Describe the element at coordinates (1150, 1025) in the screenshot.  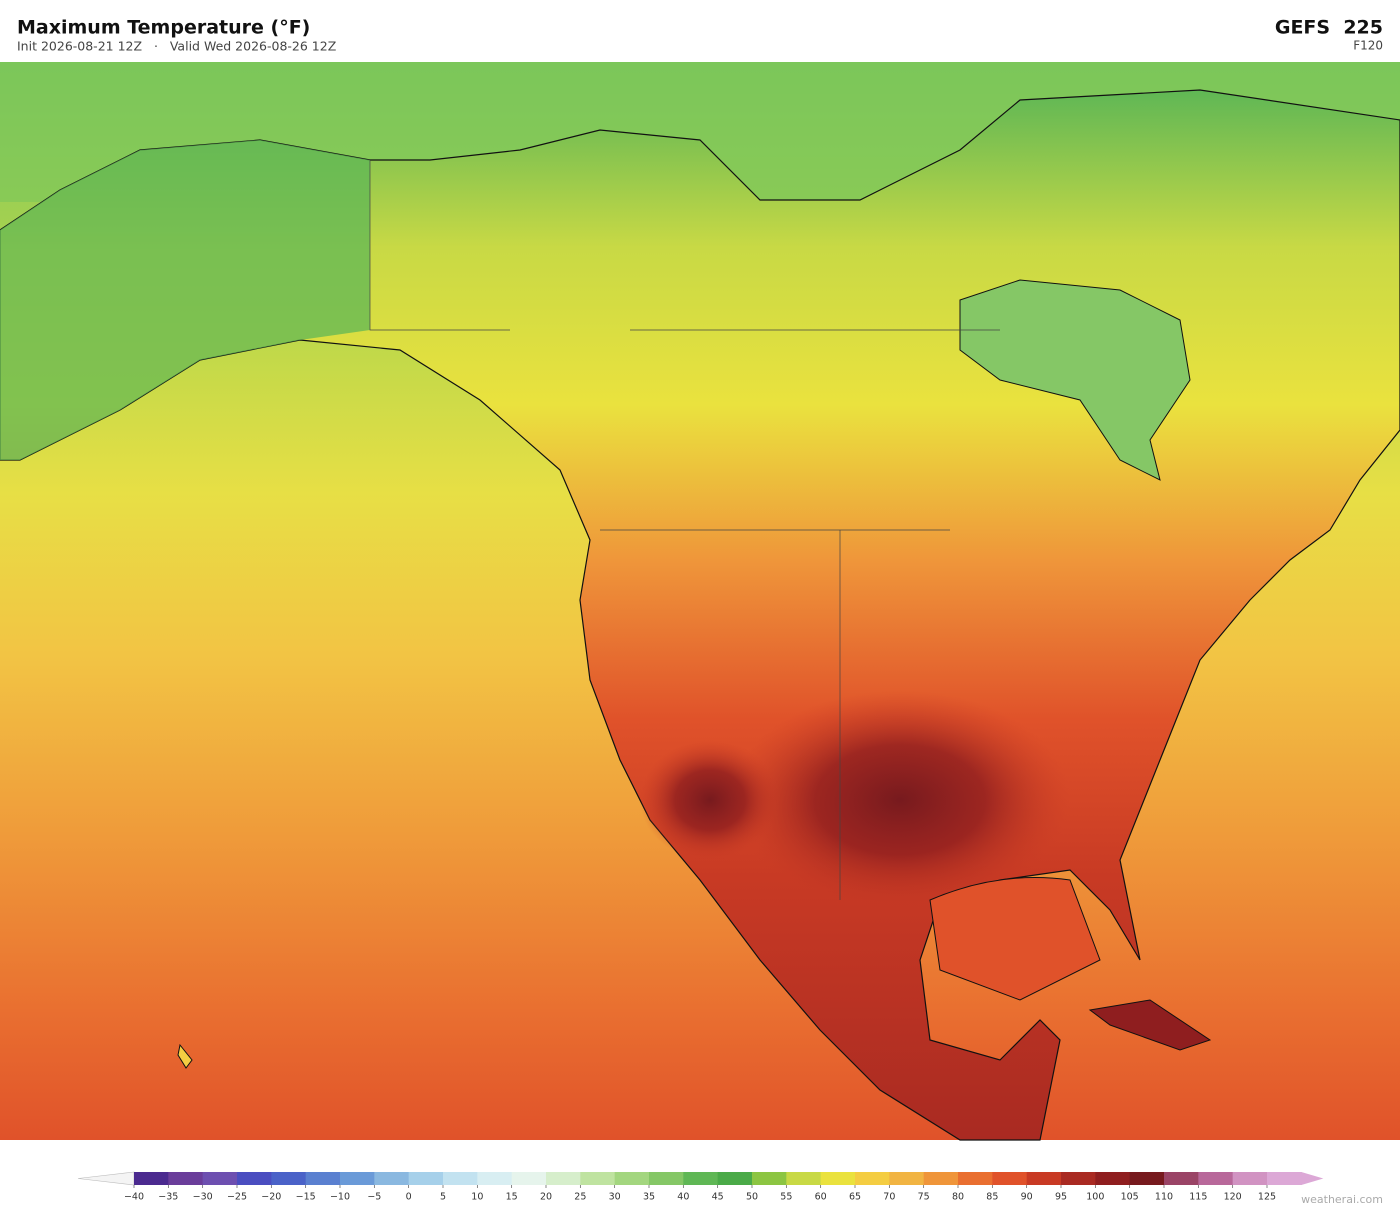
I see `cuba` at that location.